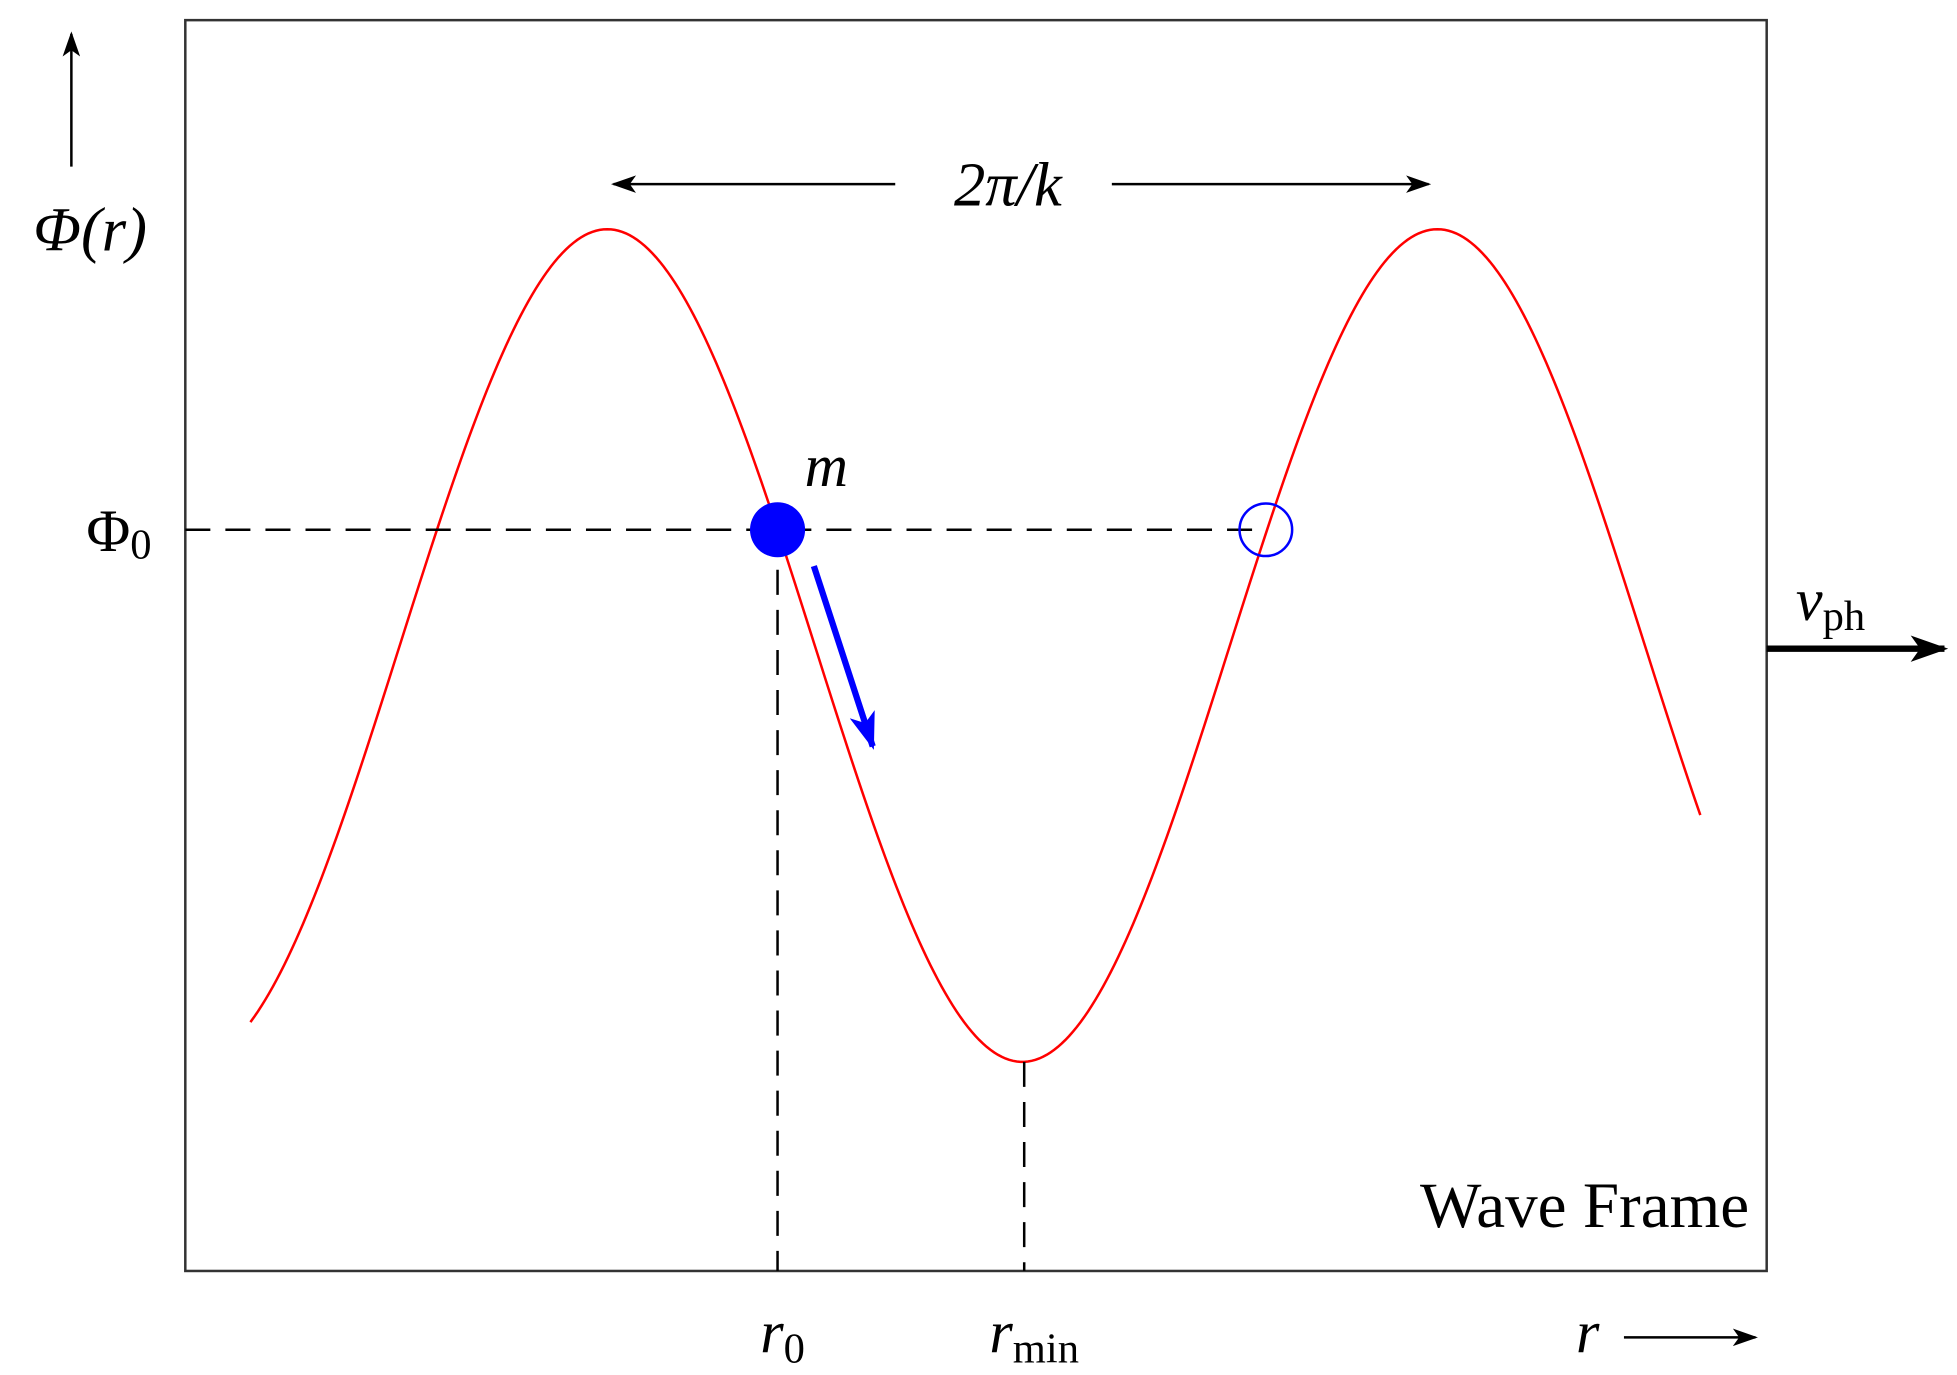 This screenshot has height=1375, width=1957. I want to click on turning-point, so click(1266, 530).